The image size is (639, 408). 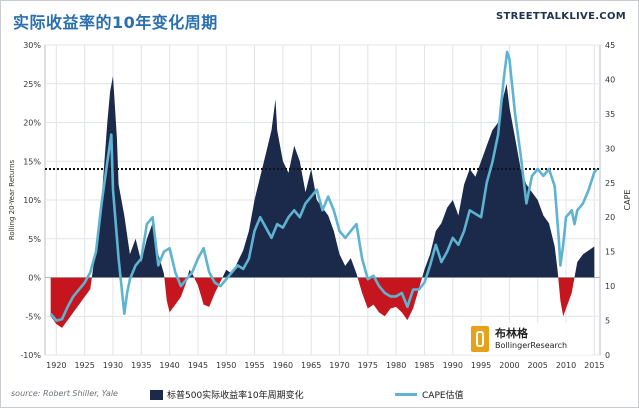 I want to click on x-tick-label: 1945, so click(x=198, y=365).